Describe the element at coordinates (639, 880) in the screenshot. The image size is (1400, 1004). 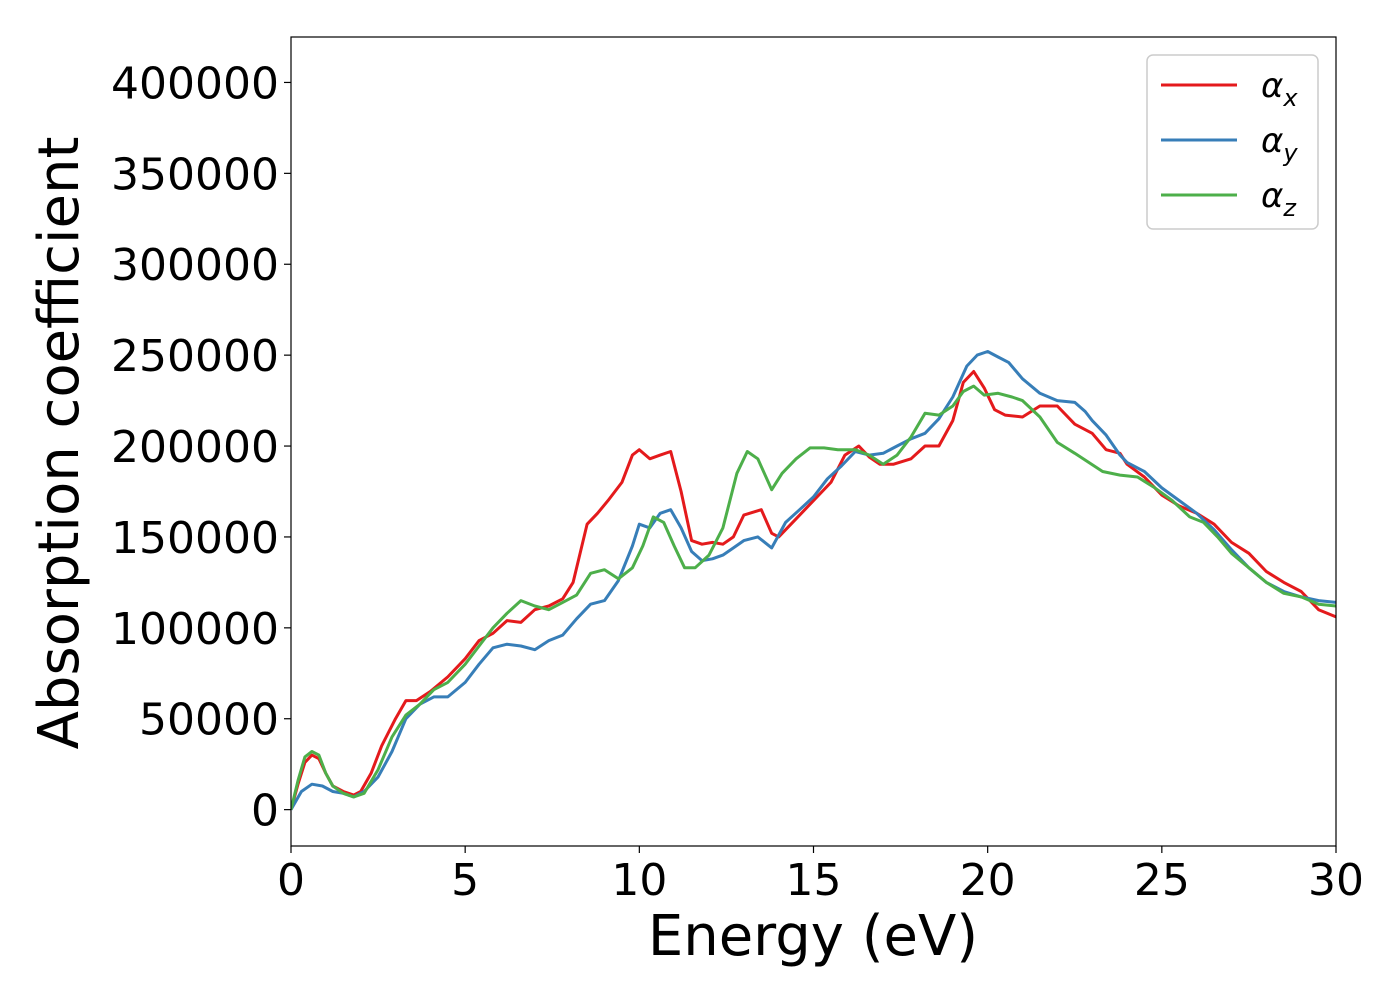
I see `x-tick-label: 10` at that location.